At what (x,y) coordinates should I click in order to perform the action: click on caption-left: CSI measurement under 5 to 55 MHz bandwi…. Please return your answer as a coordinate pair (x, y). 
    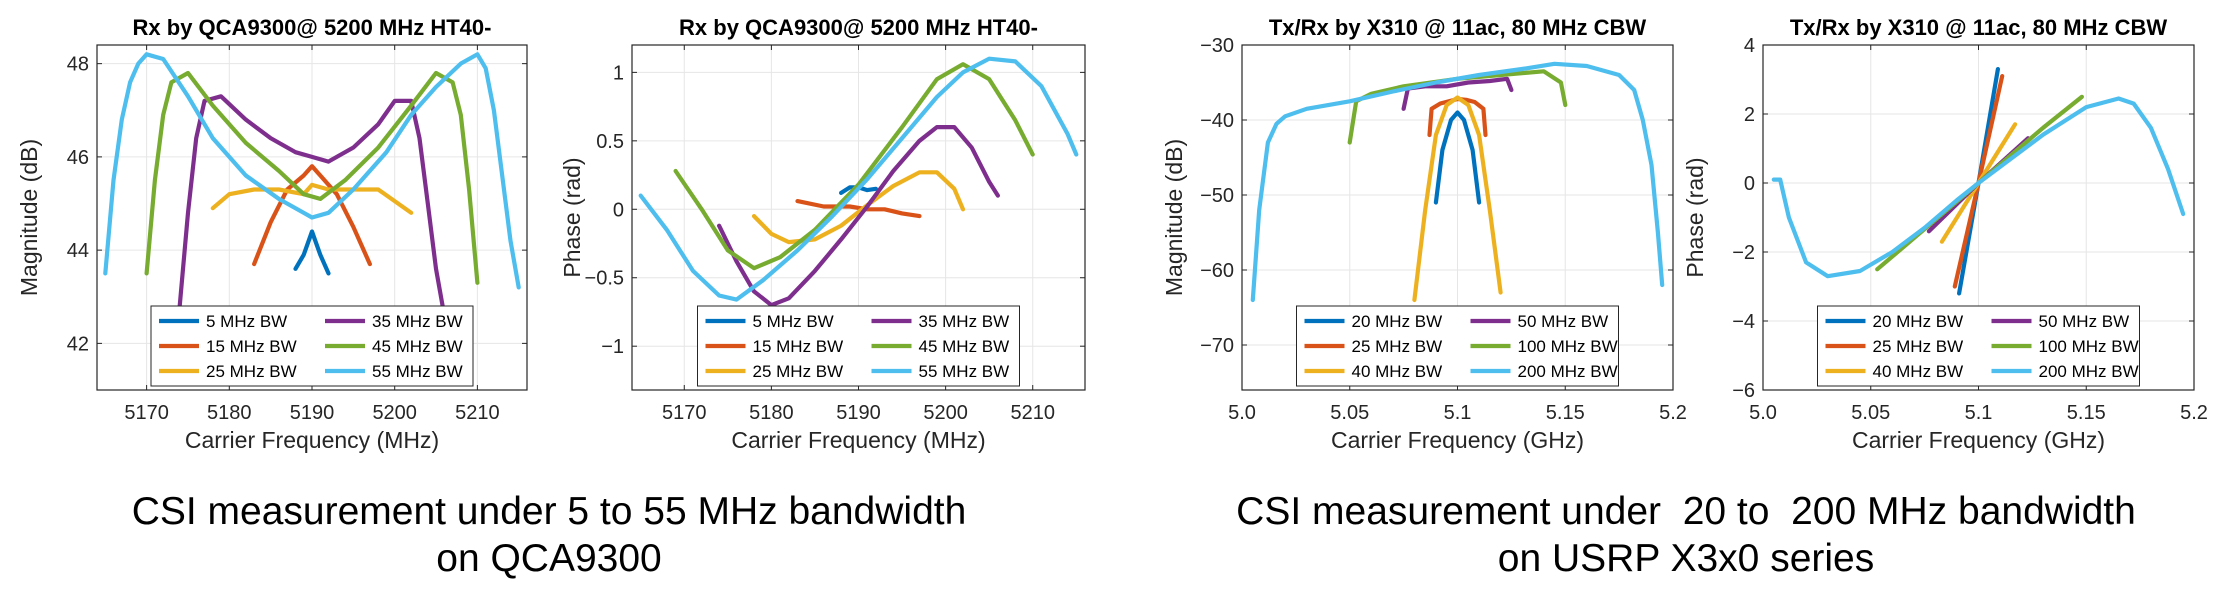
    Looking at the image, I should click on (549, 535).